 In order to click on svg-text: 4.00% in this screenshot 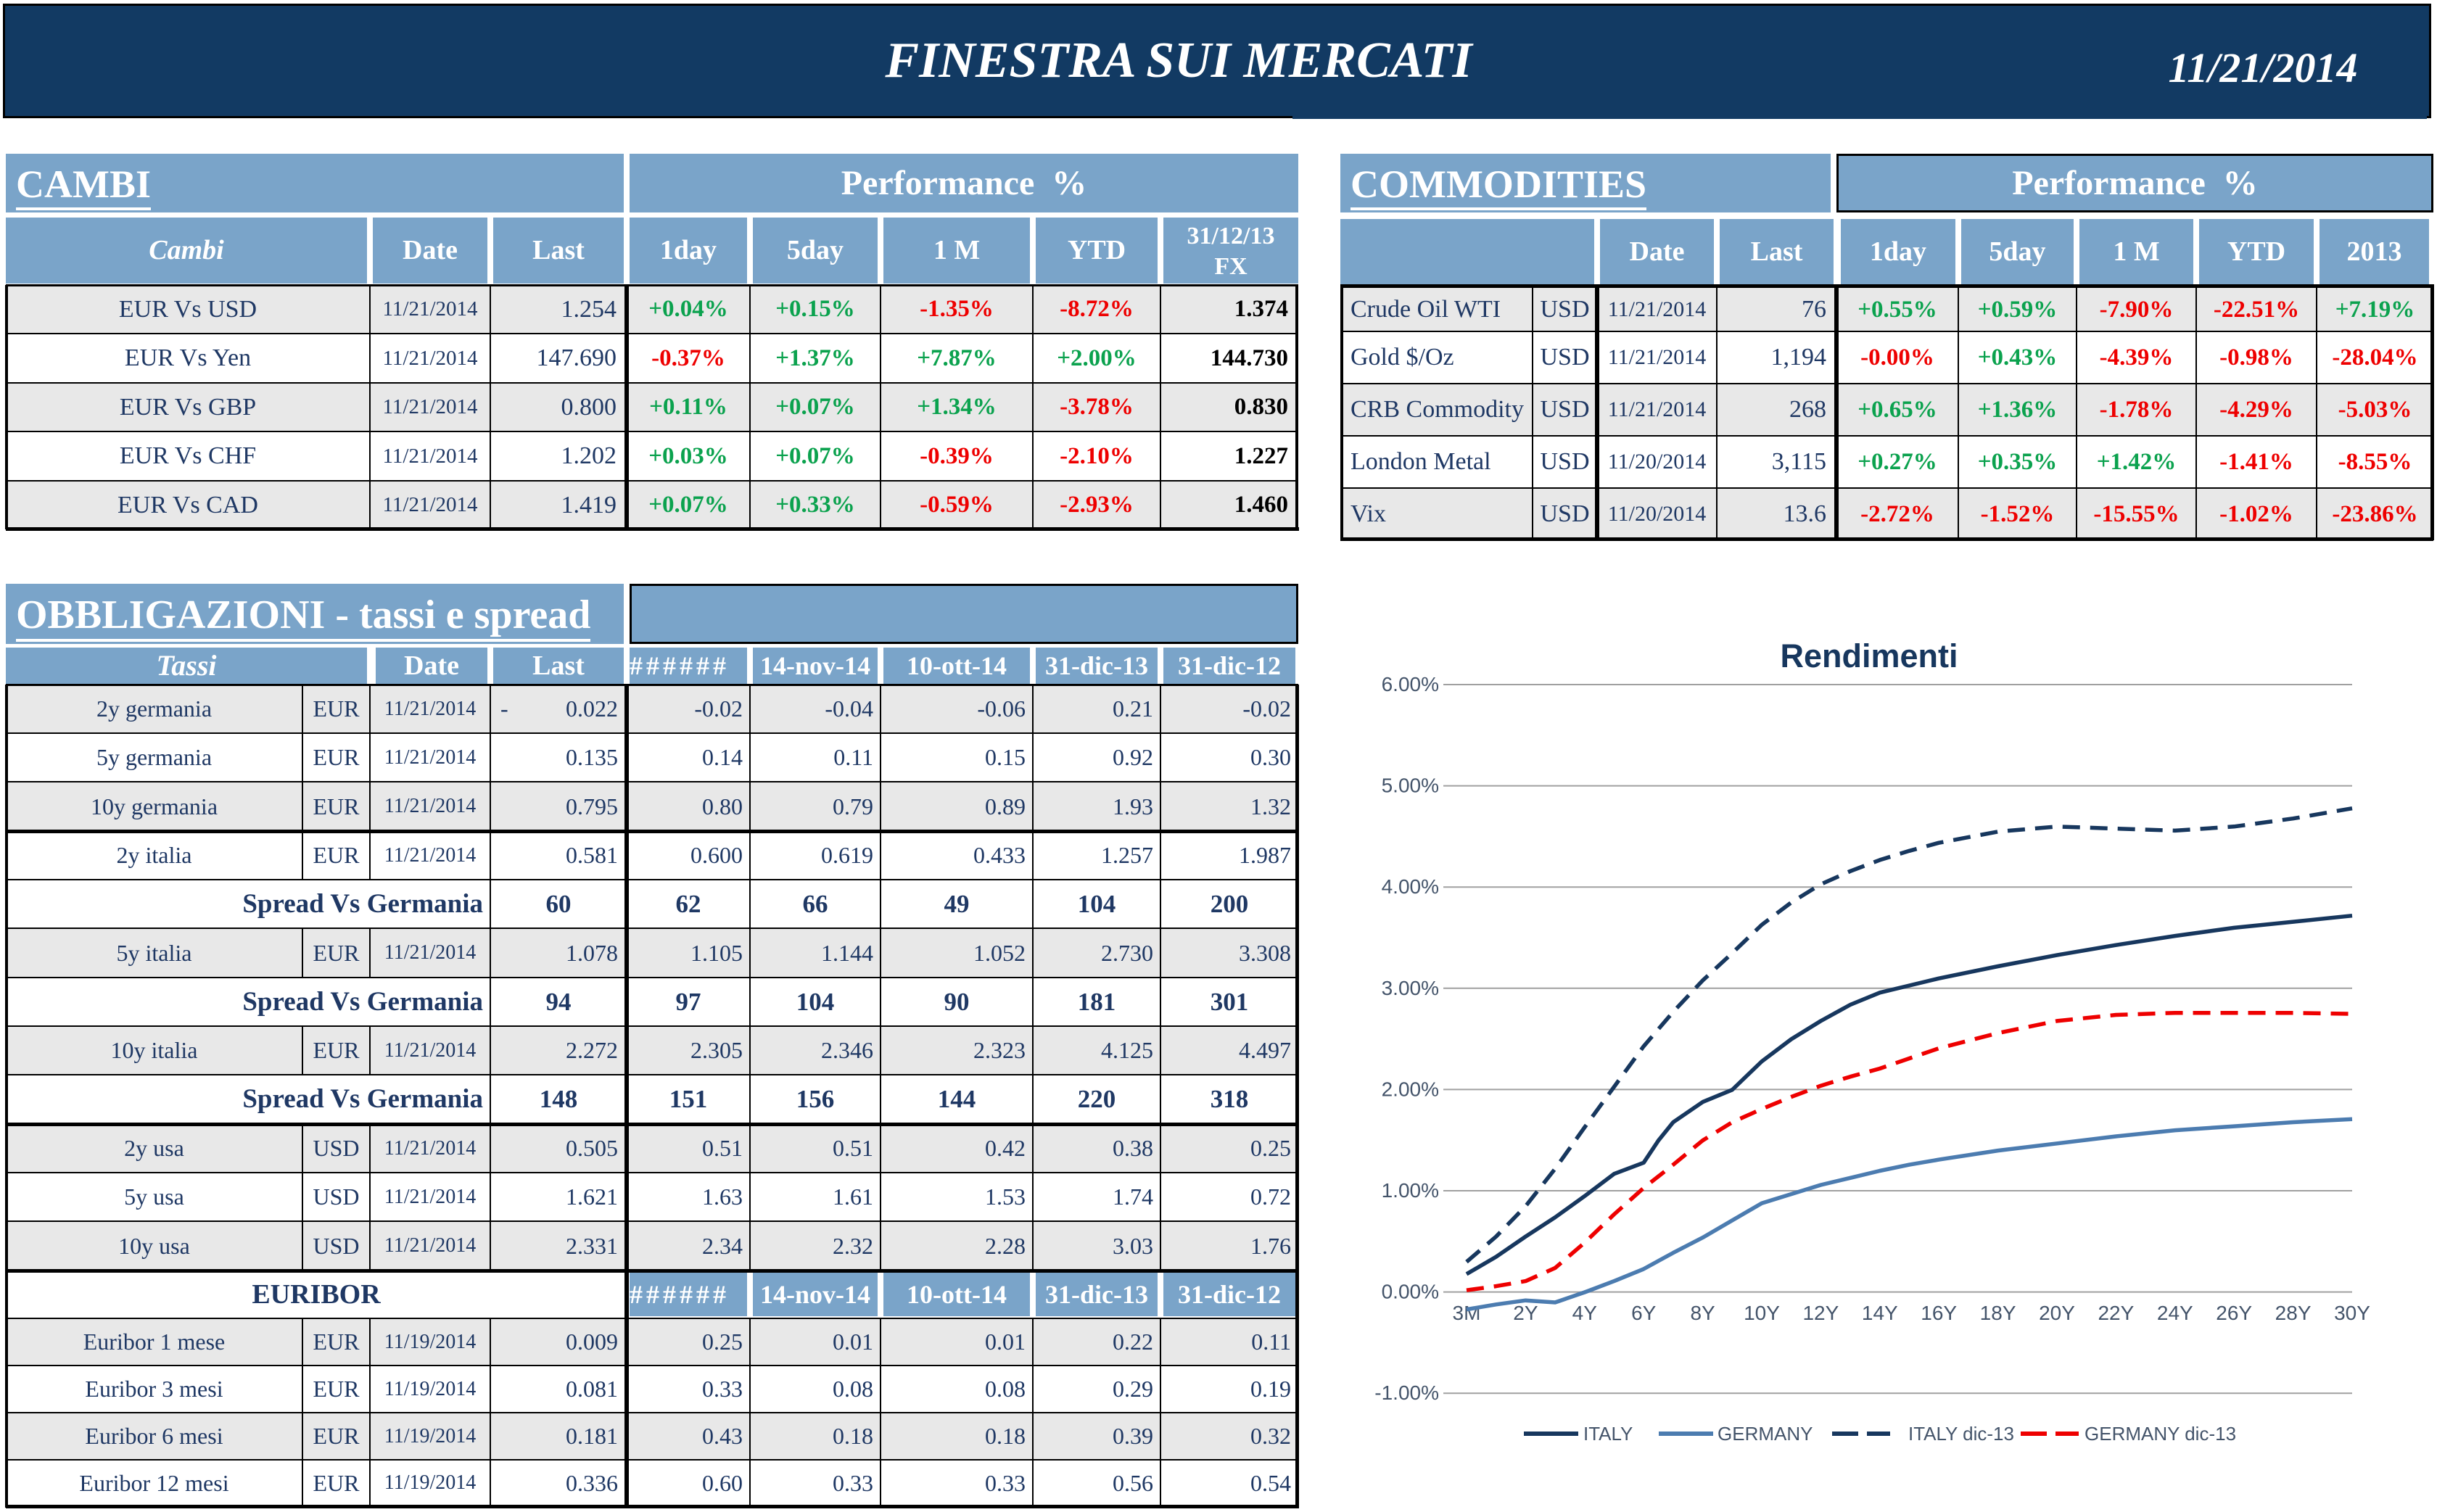, I will do `click(1410, 886)`.